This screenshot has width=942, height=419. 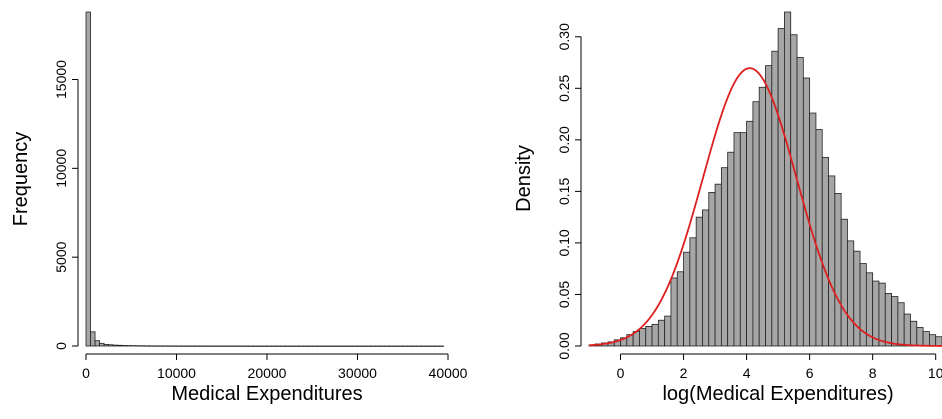 What do you see at coordinates (564, 139) in the screenshot?
I see `y-tick-label: 0.20` at bounding box center [564, 139].